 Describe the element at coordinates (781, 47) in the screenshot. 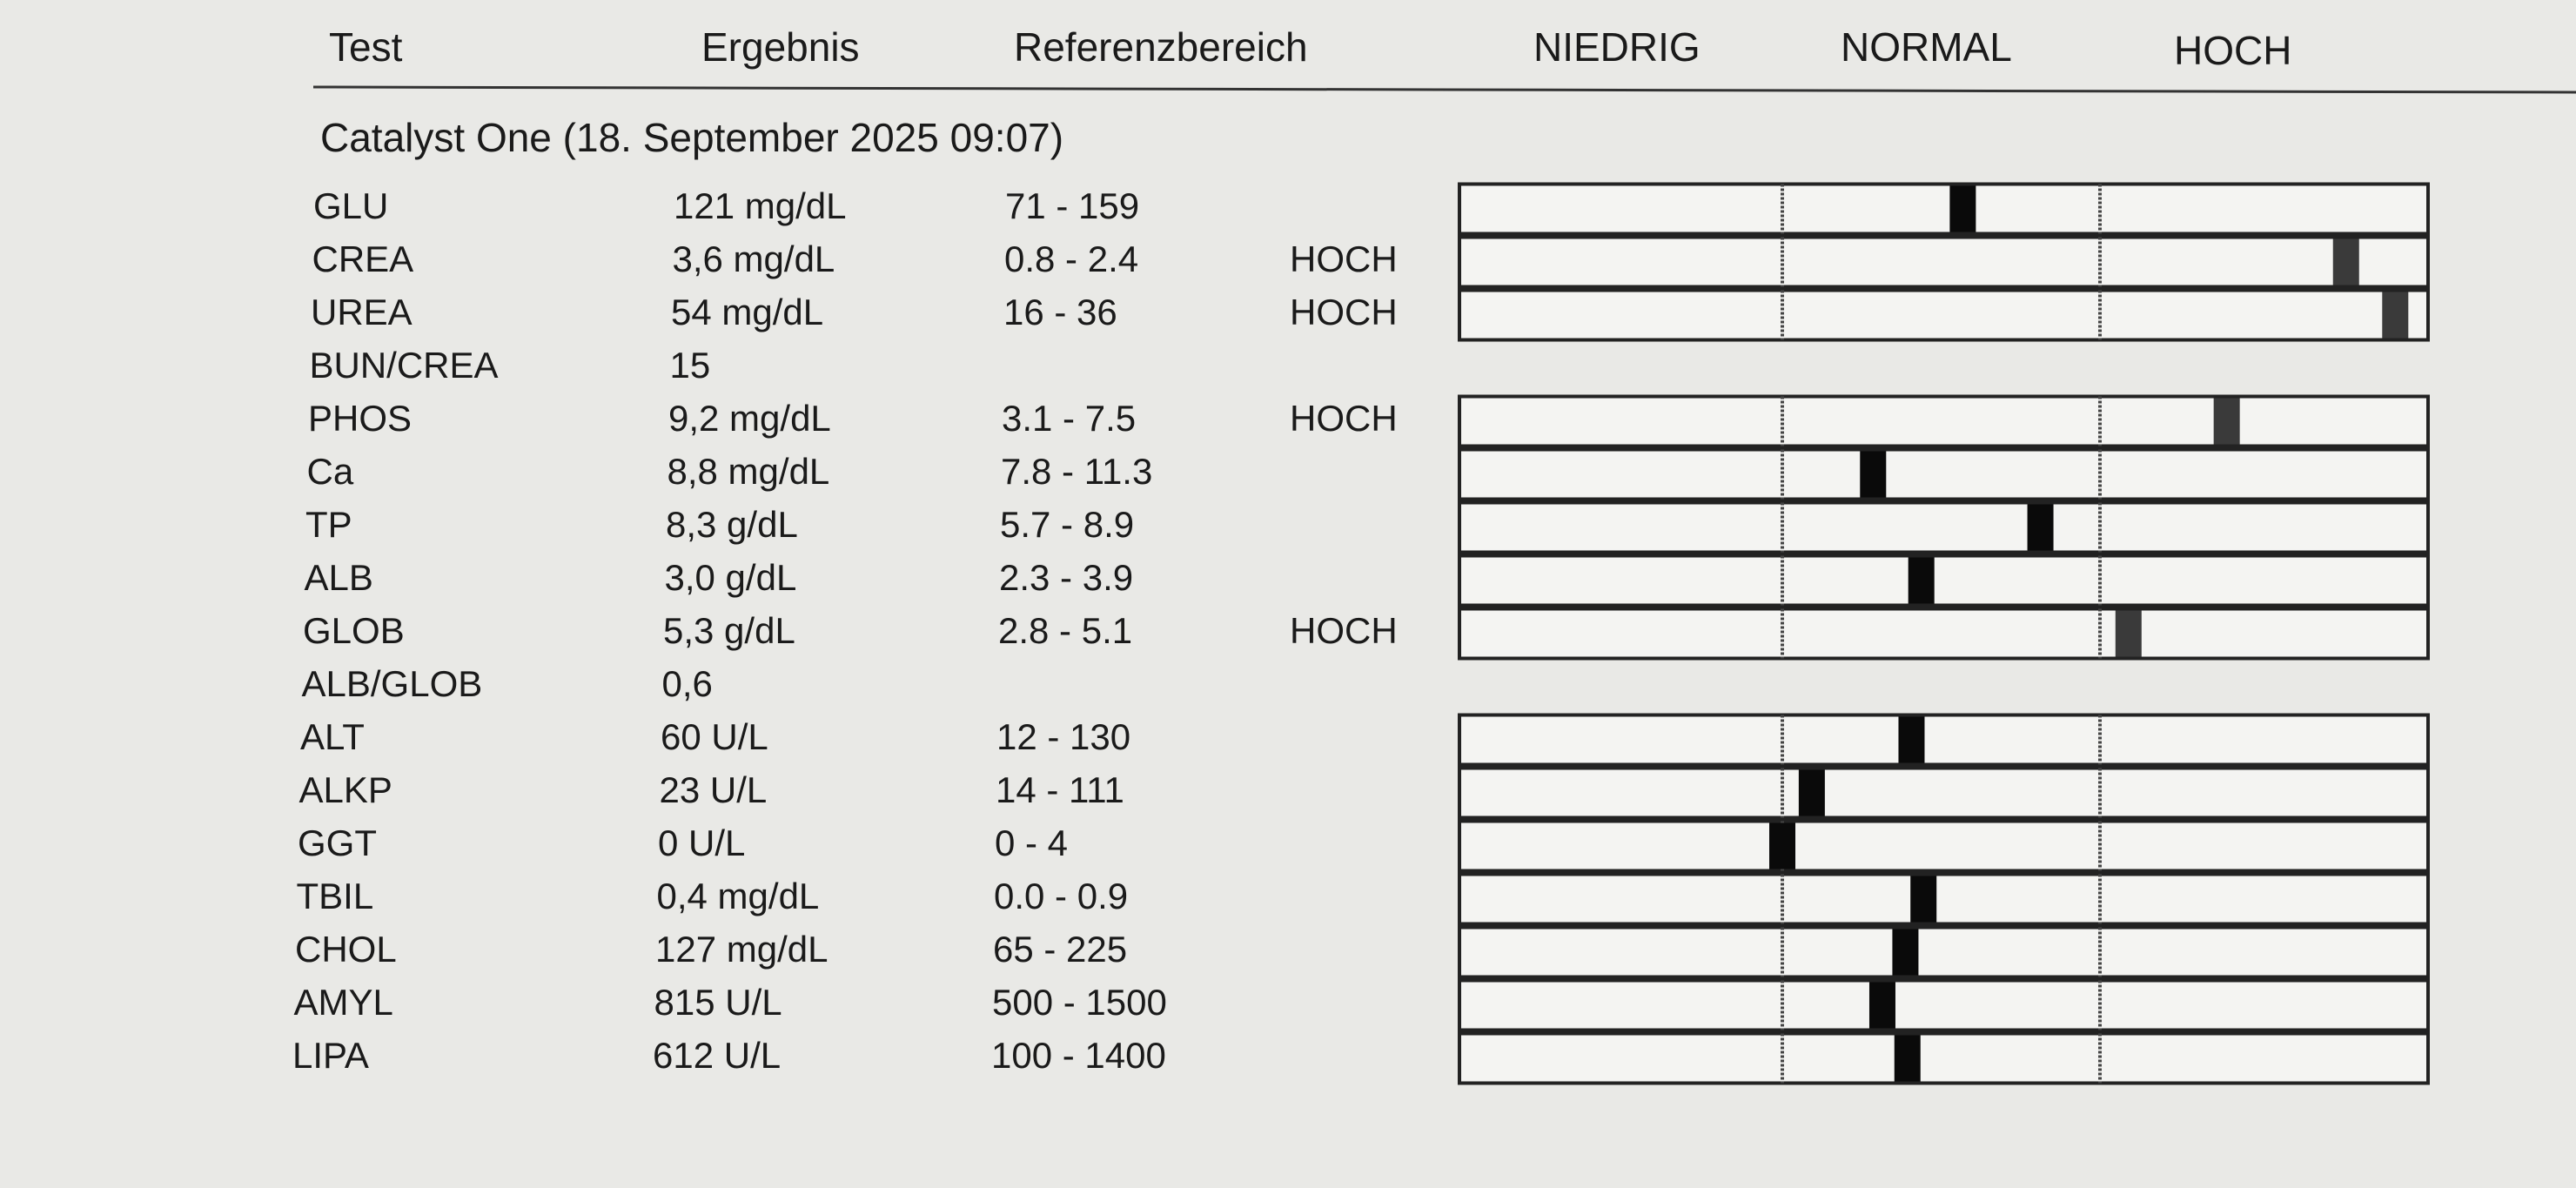

I see `column-header: Ergebnis` at that location.